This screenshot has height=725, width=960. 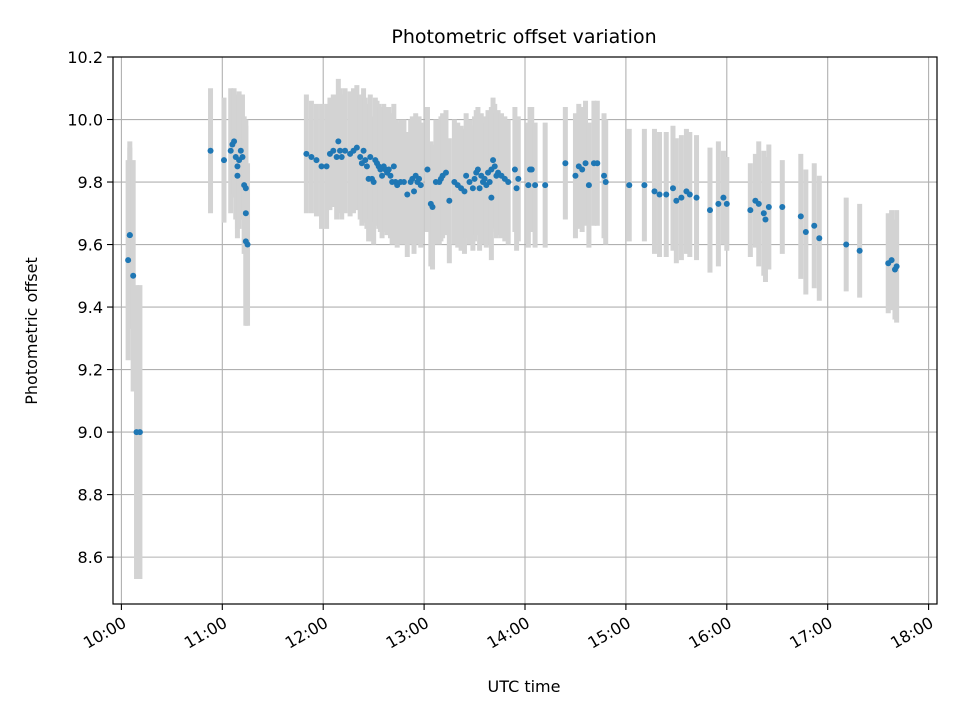 I want to click on y-tick-label: 9.8, so click(x=90, y=182).